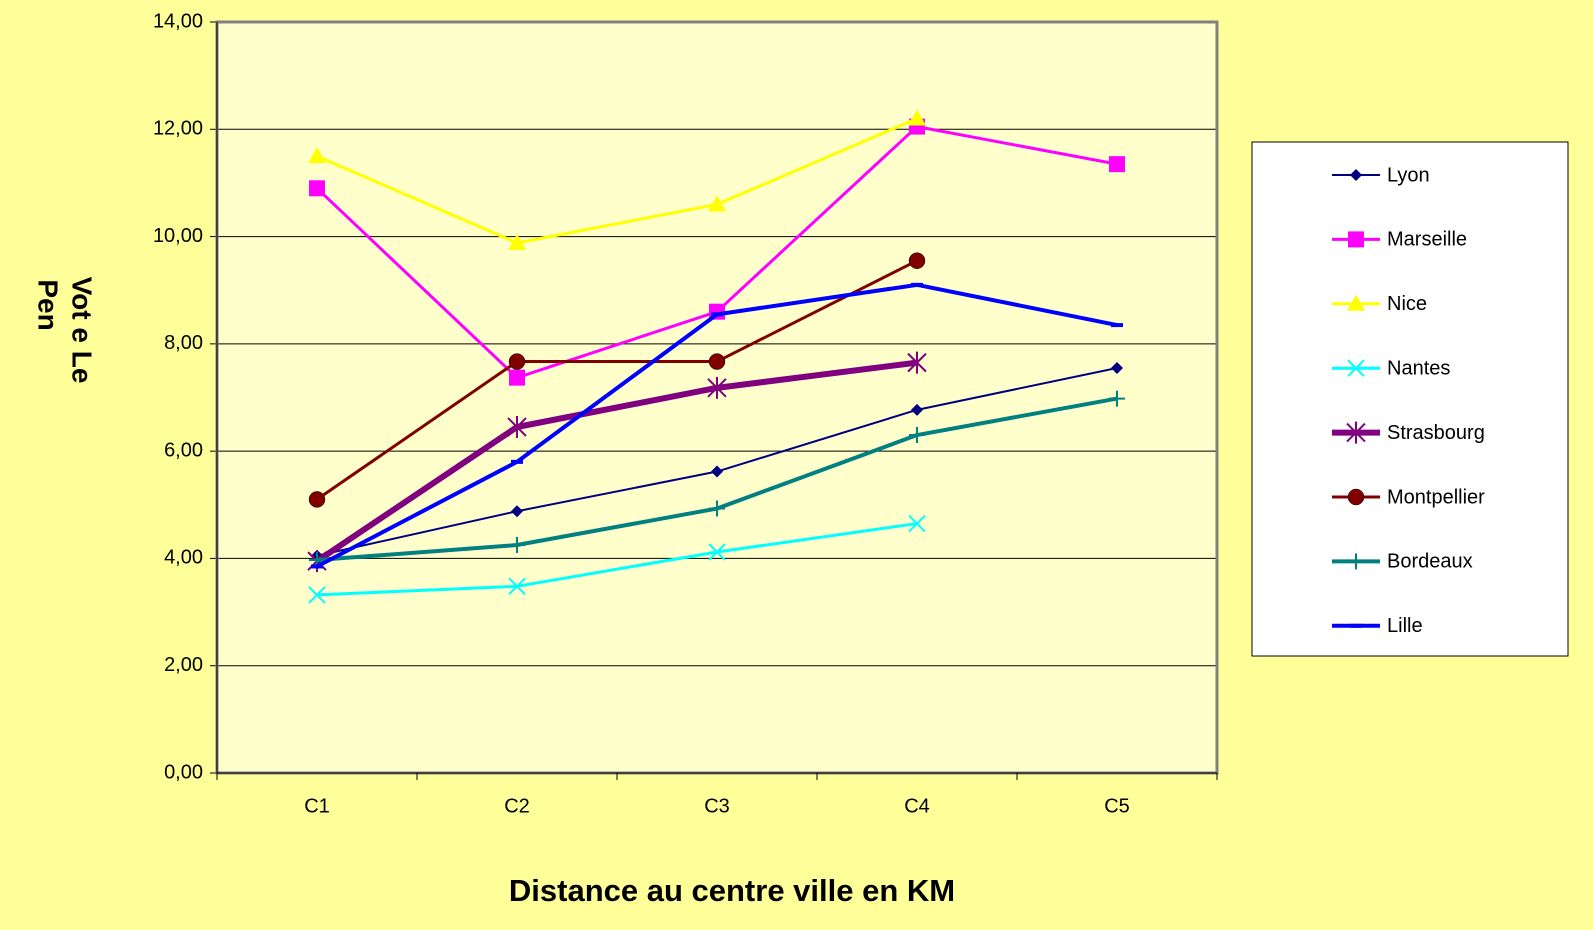 Image resolution: width=1593 pixels, height=930 pixels. Describe the element at coordinates (183, 665) in the screenshot. I see `y-tick-label: 2,00` at that location.